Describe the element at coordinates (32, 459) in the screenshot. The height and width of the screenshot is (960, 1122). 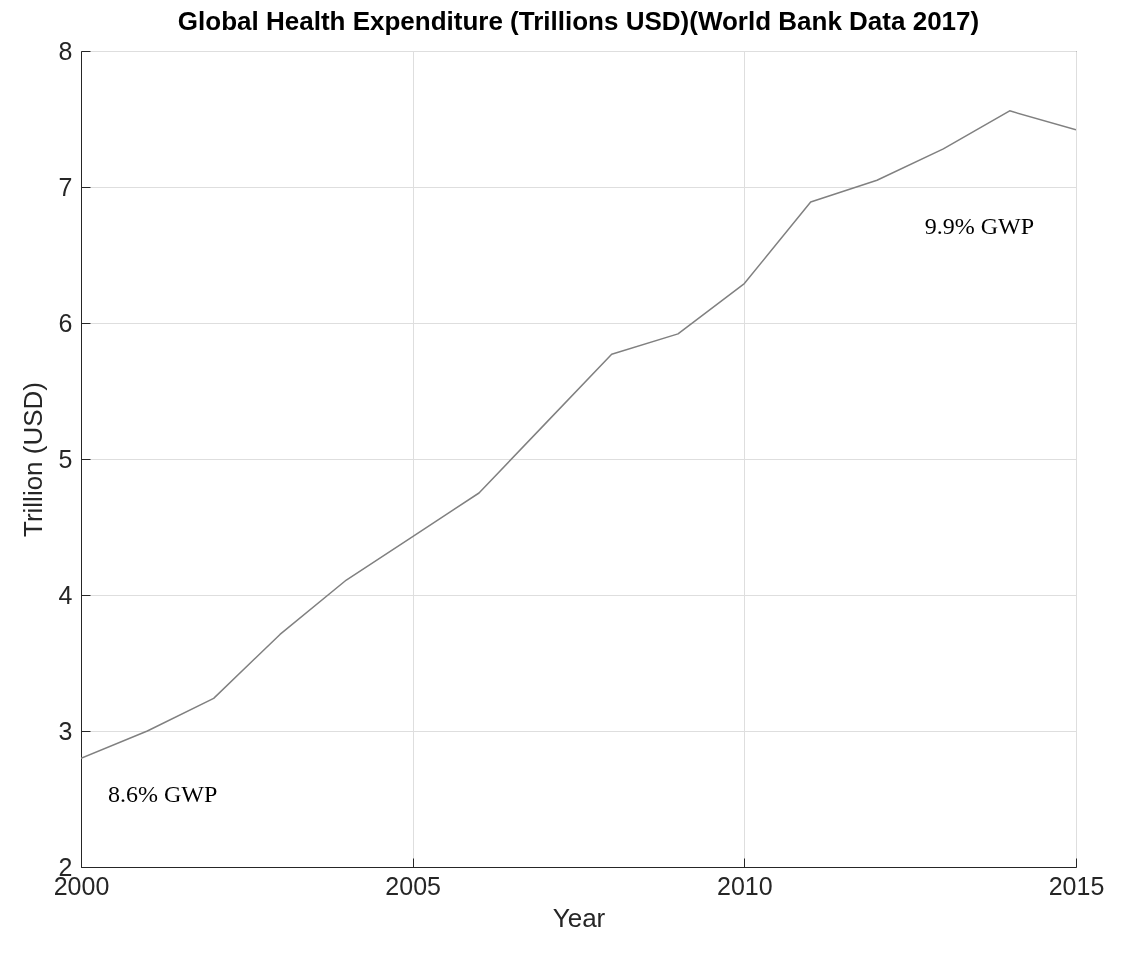
I see `y-axis-title: Trillion (USD)` at that location.